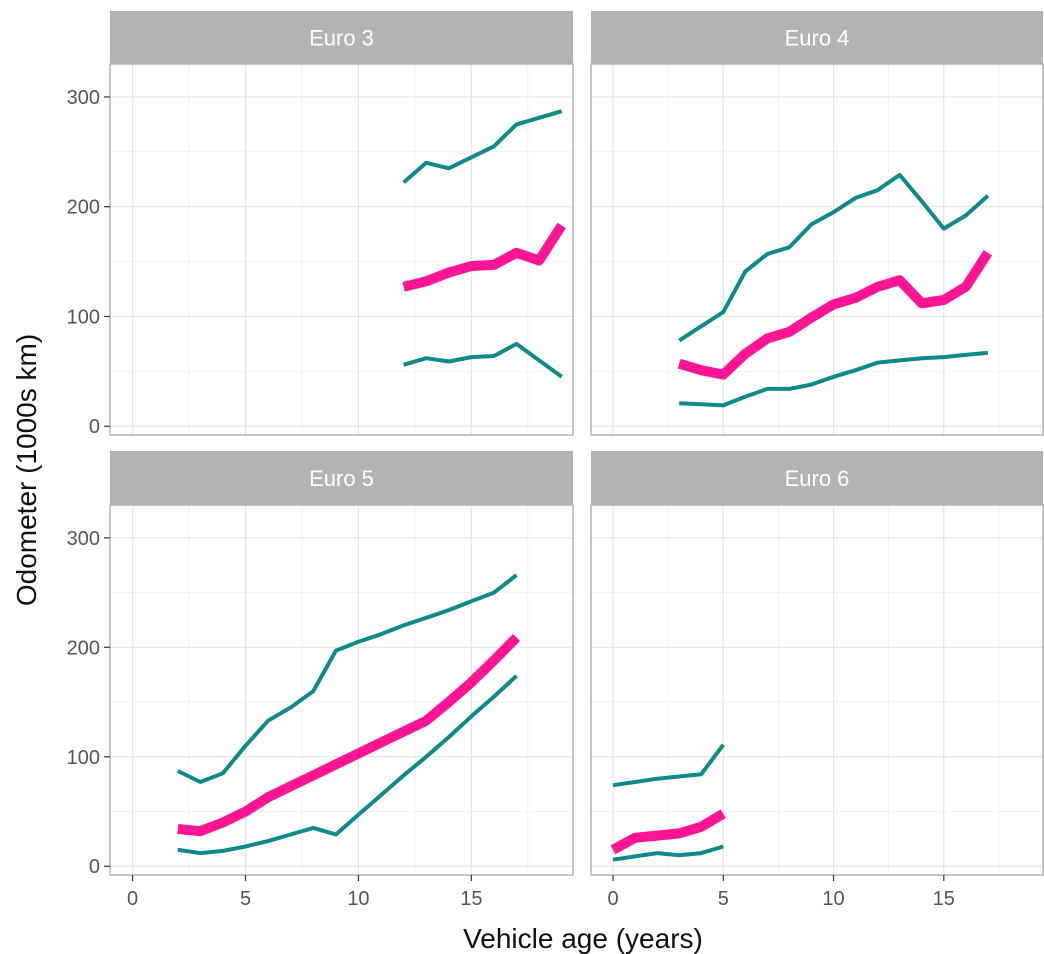 This screenshot has height=954, width=1044. What do you see at coordinates (583, 938) in the screenshot?
I see `x-axis-title: Vehicle age (years)` at bounding box center [583, 938].